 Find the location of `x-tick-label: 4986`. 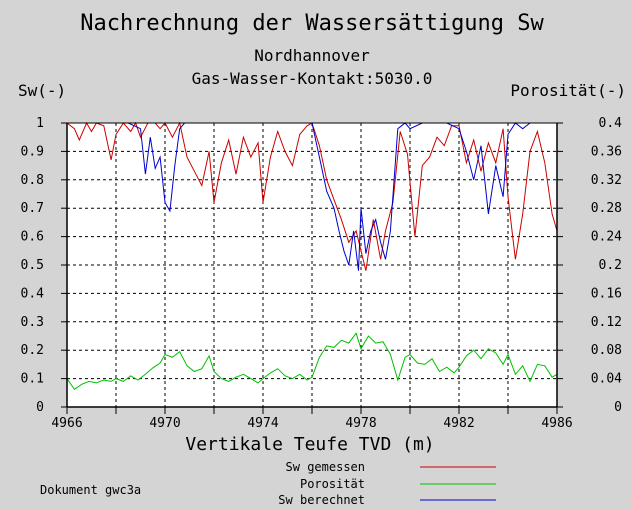

x-tick-label: 4986 is located at coordinates (556, 423).